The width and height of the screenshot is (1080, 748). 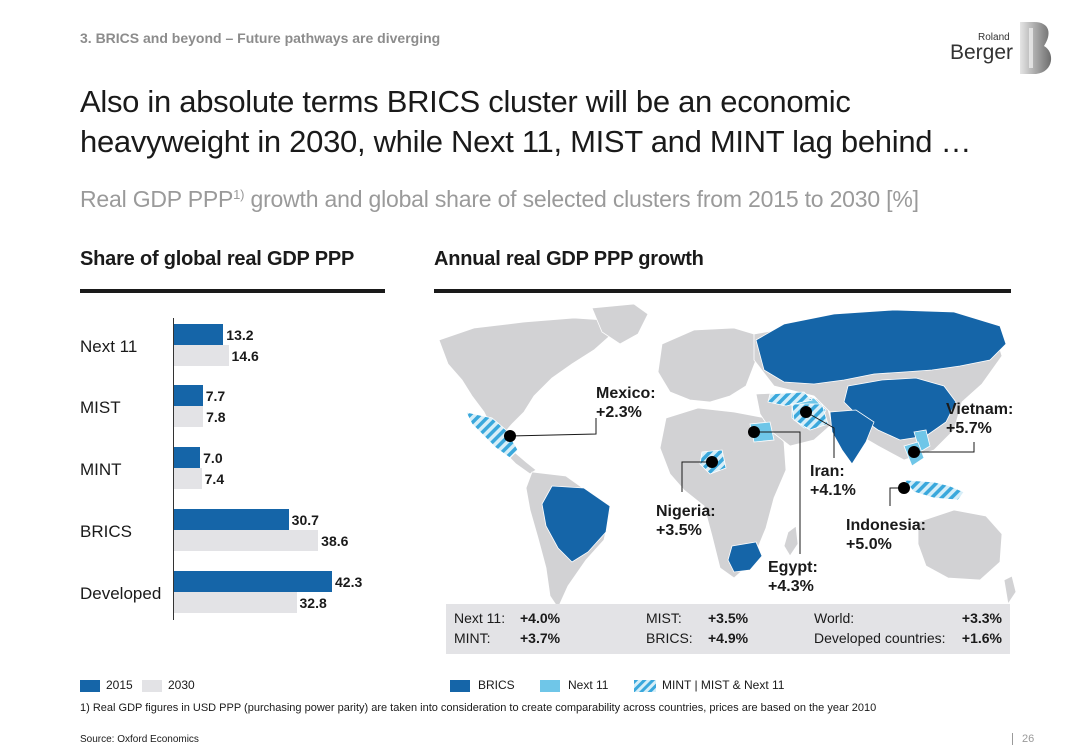 What do you see at coordinates (669, 638) in the screenshot?
I see `summary-brics-label: BRICS:` at bounding box center [669, 638].